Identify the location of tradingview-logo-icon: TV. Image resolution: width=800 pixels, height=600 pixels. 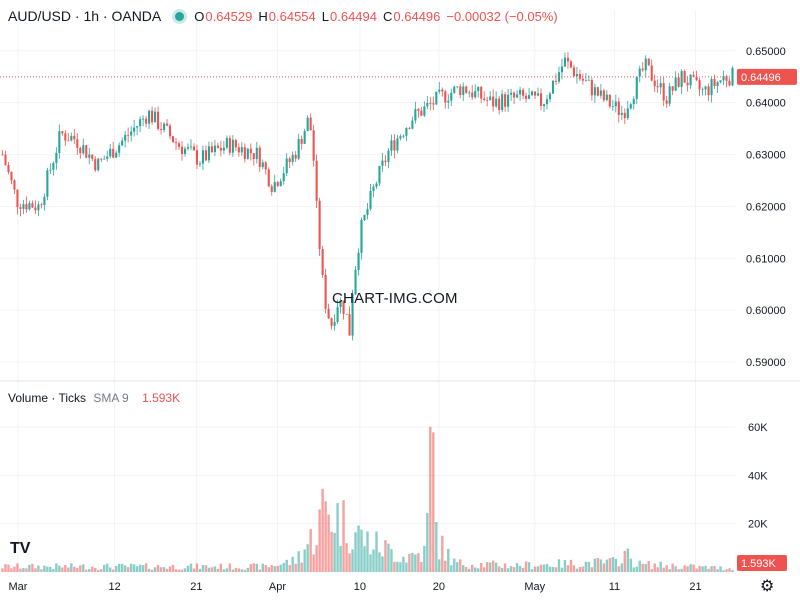
(20, 548).